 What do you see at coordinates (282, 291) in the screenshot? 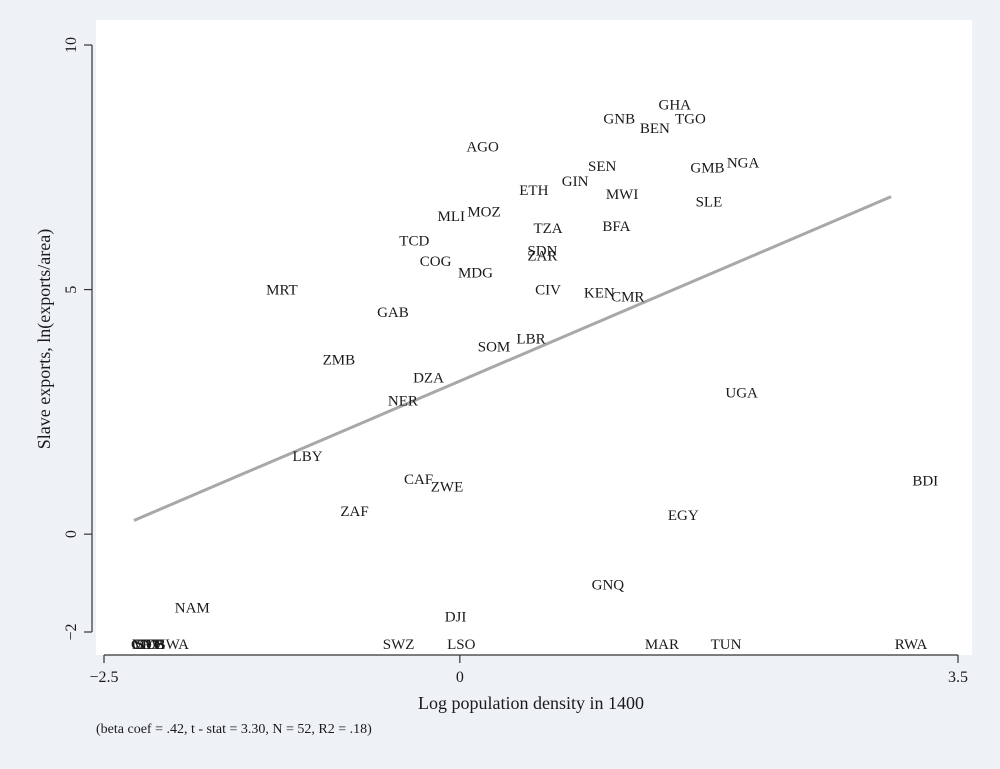
I see `point-label: MRT` at bounding box center [282, 291].